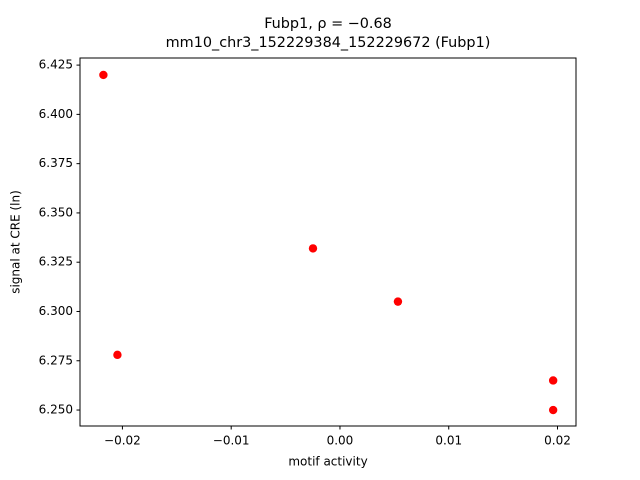 The width and height of the screenshot is (640, 480). Describe the element at coordinates (340, 441) in the screenshot. I see `x-tick-label: 0.00` at that location.